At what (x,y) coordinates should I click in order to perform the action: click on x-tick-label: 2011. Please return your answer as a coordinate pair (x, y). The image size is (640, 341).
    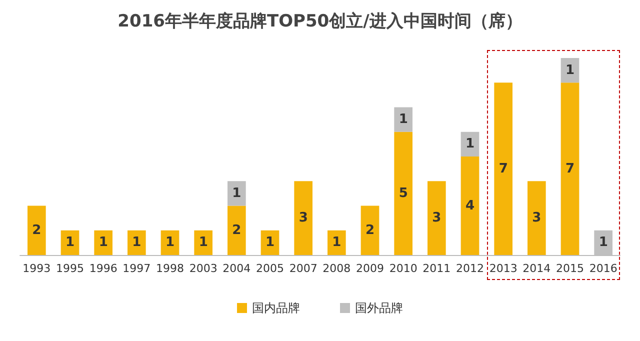
    Looking at the image, I should click on (436, 268).